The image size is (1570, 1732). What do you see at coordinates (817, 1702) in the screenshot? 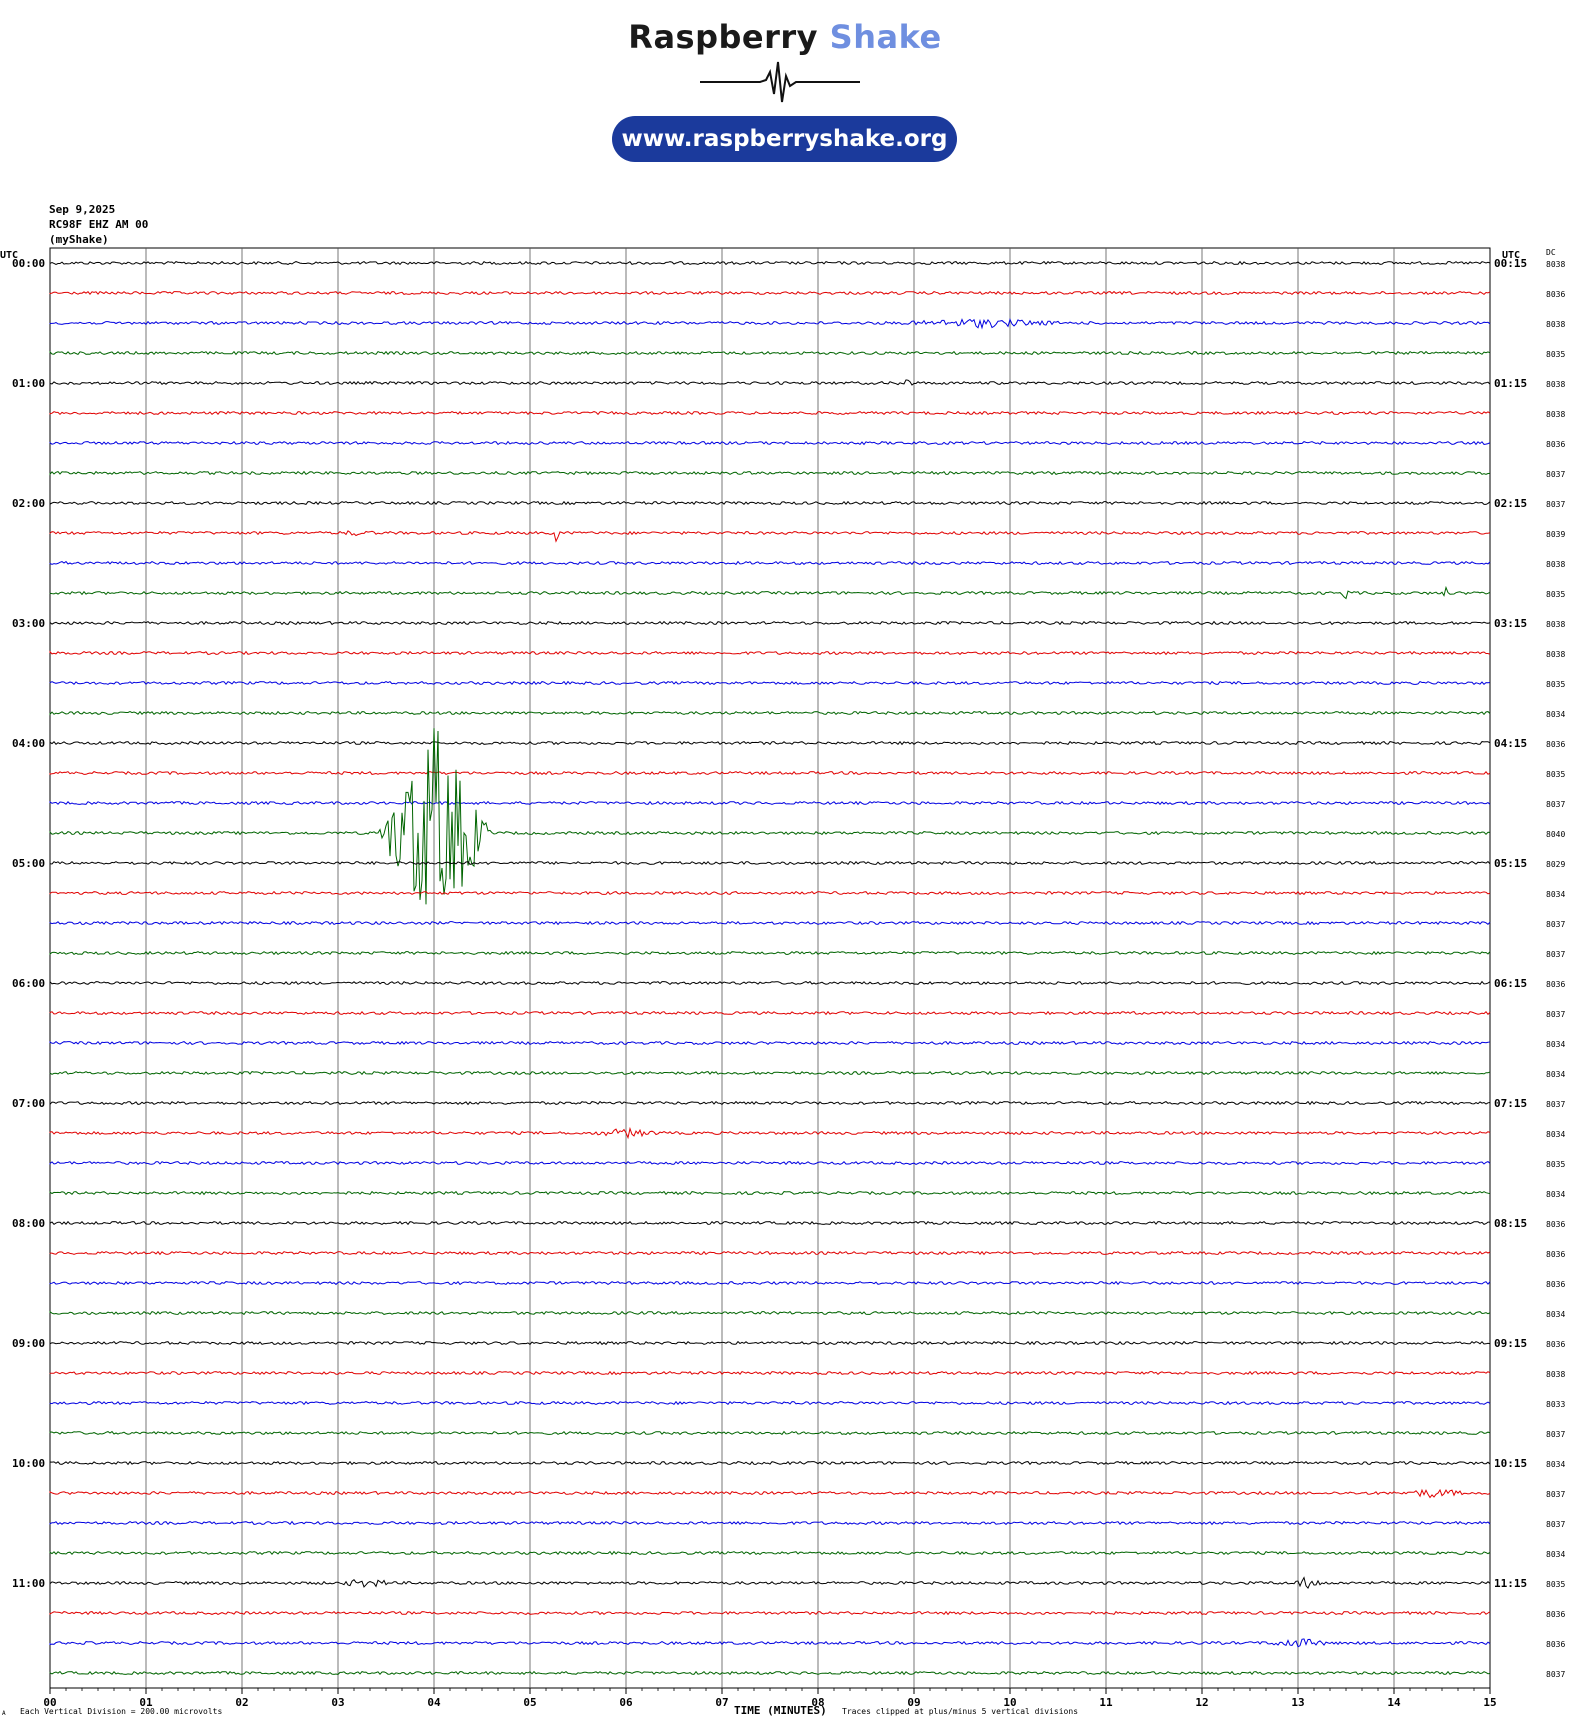
I see `x-tick-label: 08` at bounding box center [817, 1702].